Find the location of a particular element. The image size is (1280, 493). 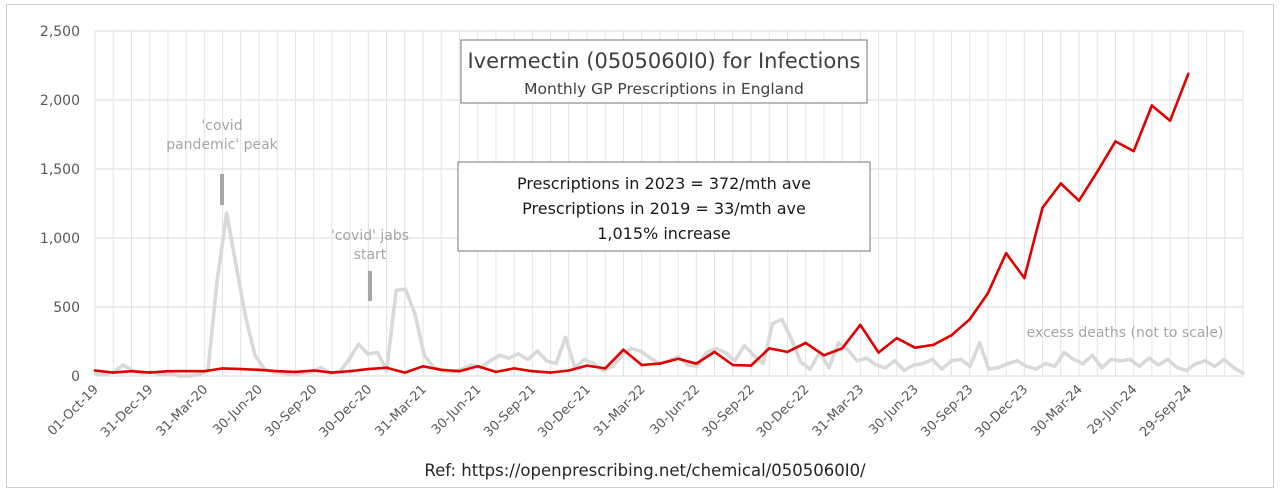

x-tick-label-17: 30-Dec-23 is located at coordinates (1002, 411).